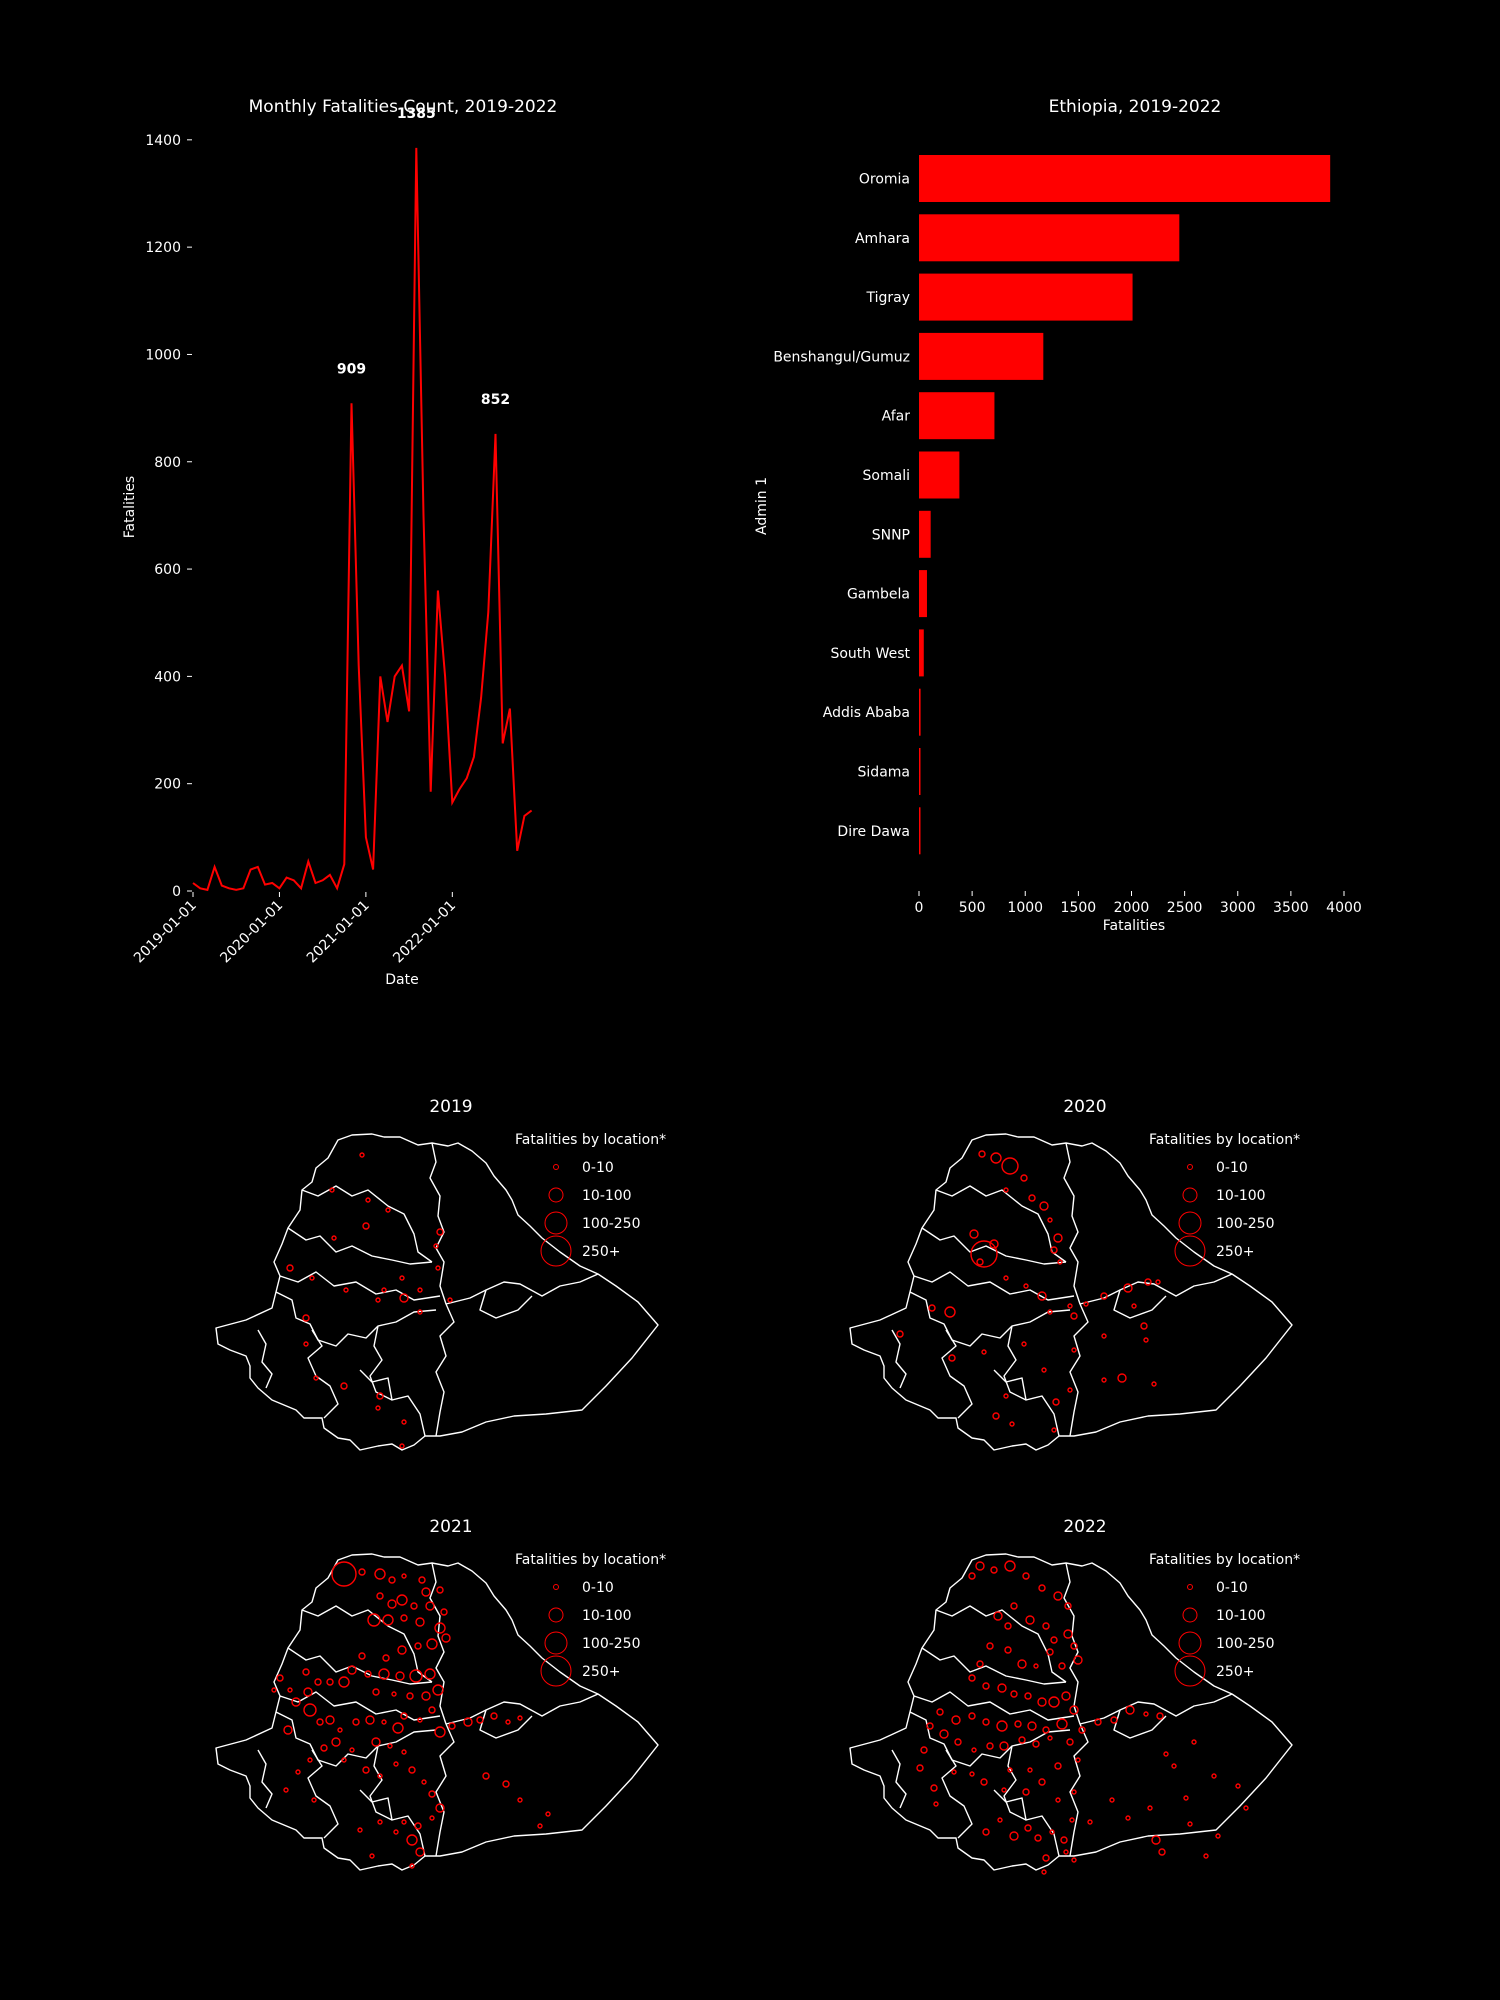  I want to click on x-tick-label: 0, so click(919, 908).